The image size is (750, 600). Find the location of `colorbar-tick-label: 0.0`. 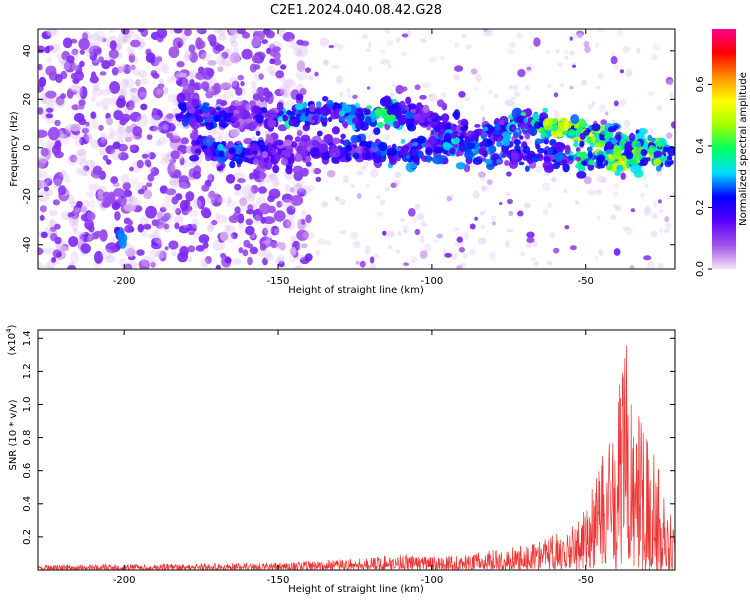

colorbar-tick-label: 0.0 is located at coordinates (700, 269).